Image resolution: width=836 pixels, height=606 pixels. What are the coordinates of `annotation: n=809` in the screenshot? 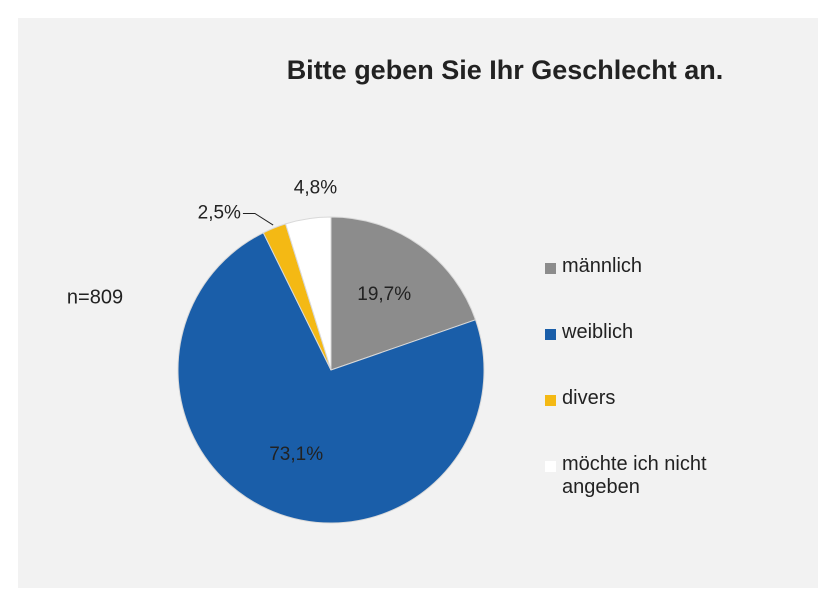 It's located at (95, 297).